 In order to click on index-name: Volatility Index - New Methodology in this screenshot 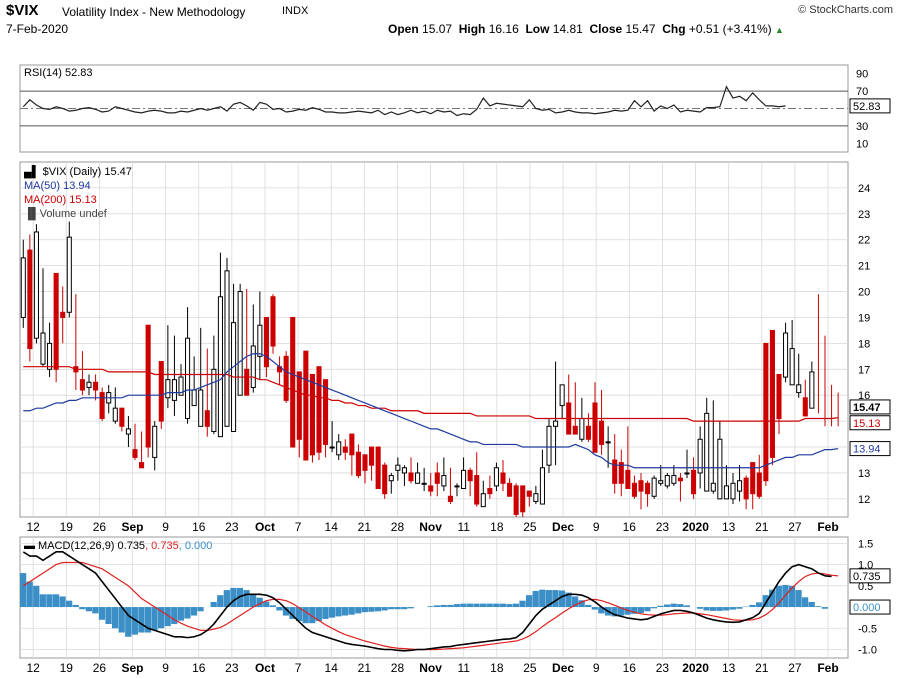, I will do `click(154, 12)`.